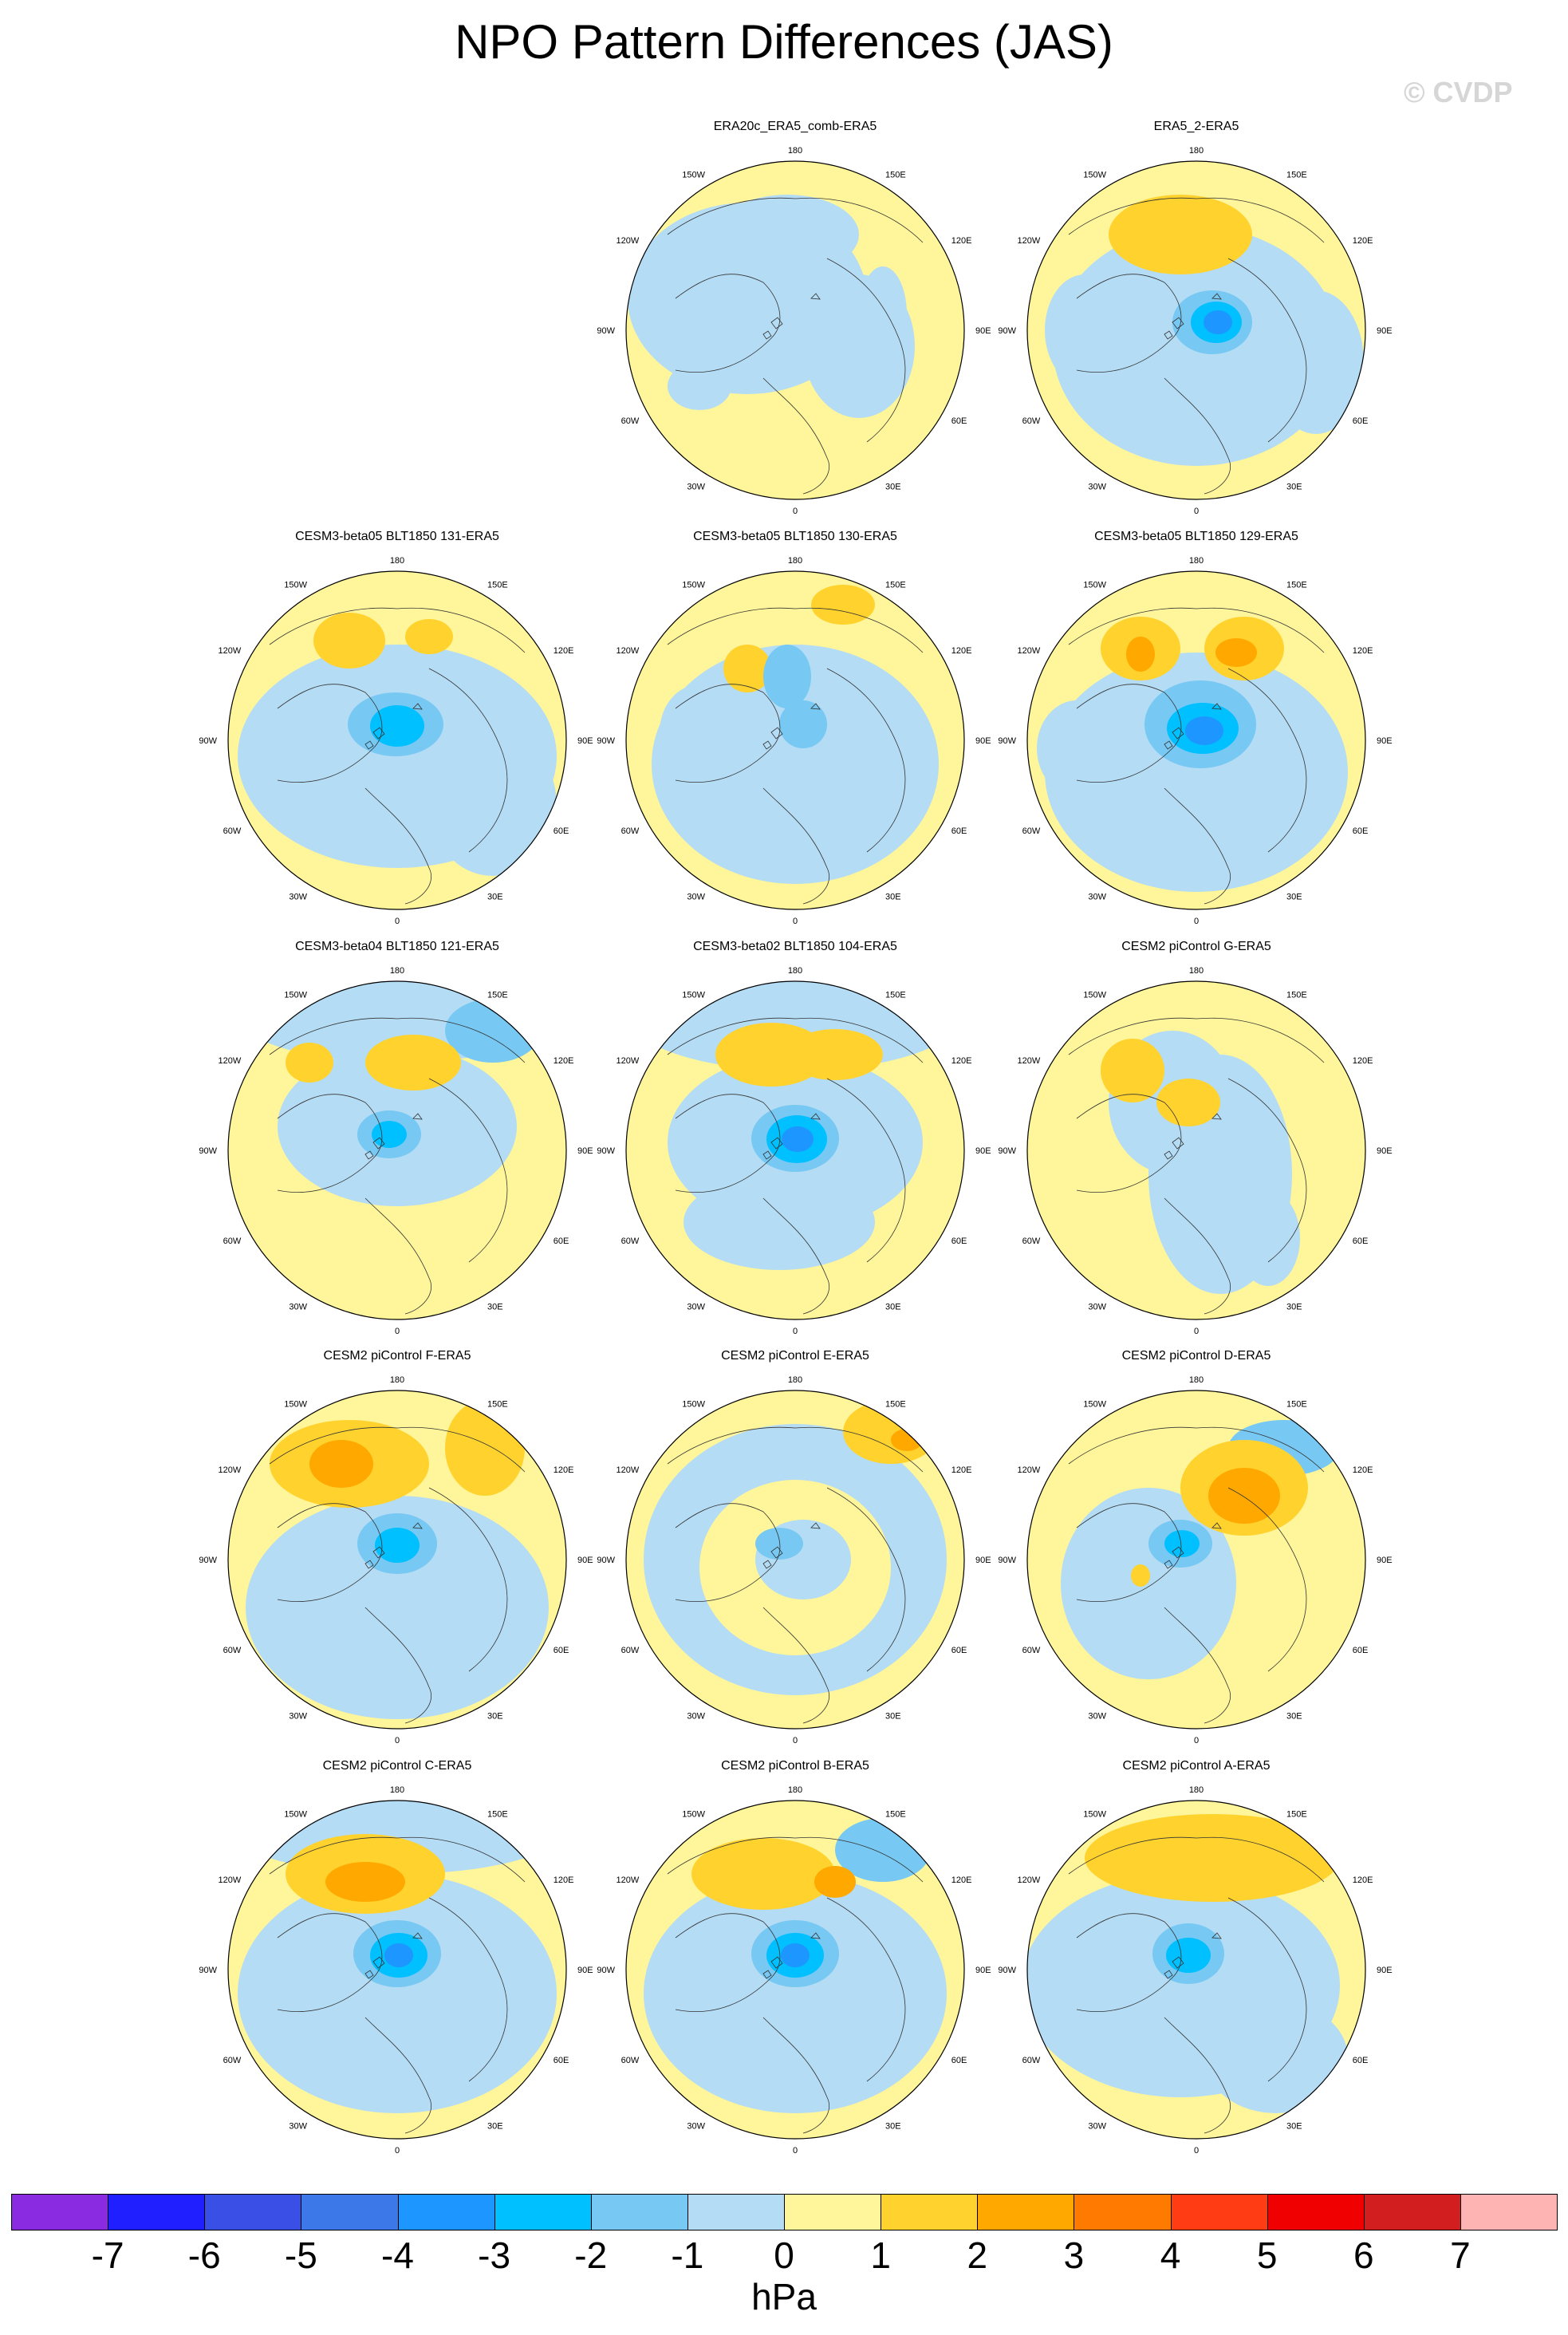 This screenshot has width=1568, height=2335. I want to click on colorbar-tick-label: -5, so click(300, 2255).